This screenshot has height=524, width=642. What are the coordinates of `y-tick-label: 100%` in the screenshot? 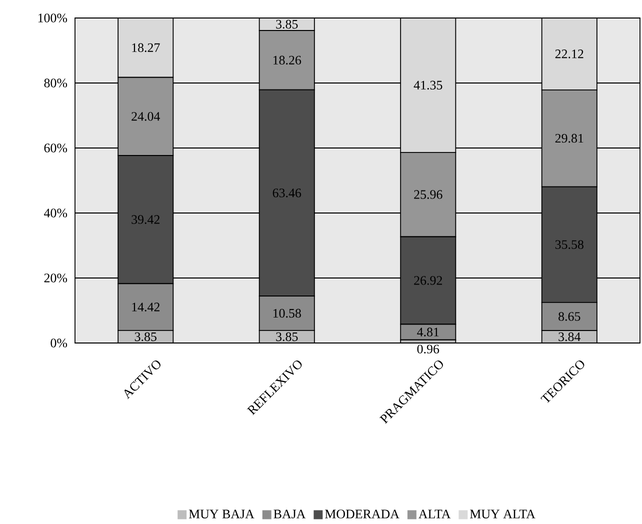 It's located at (53, 18).